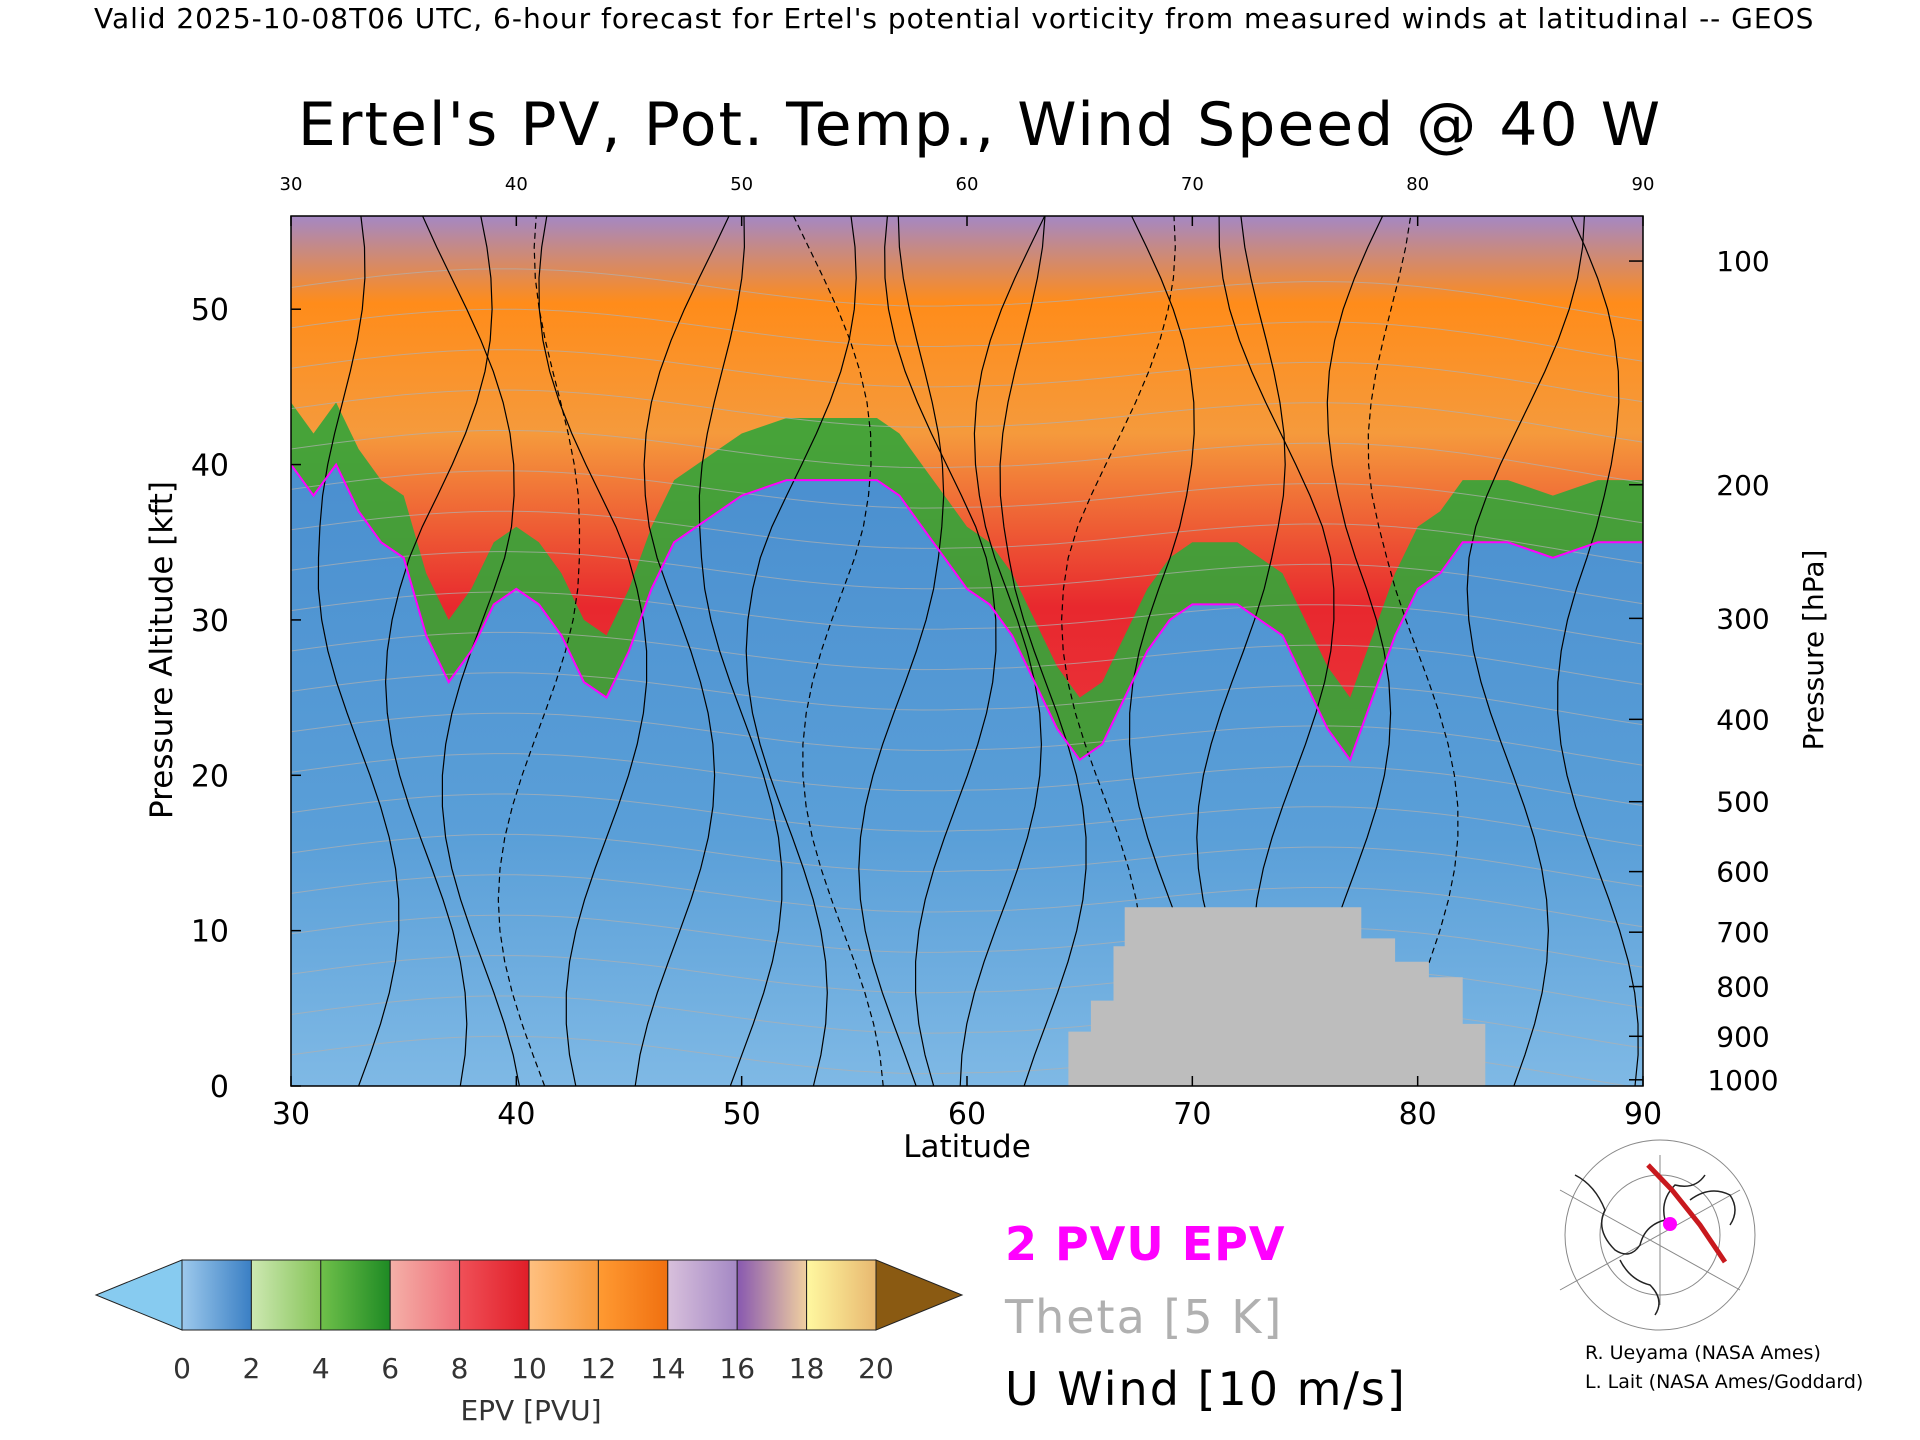  I want to click on x-tick-label: 80, so click(1418, 1114).